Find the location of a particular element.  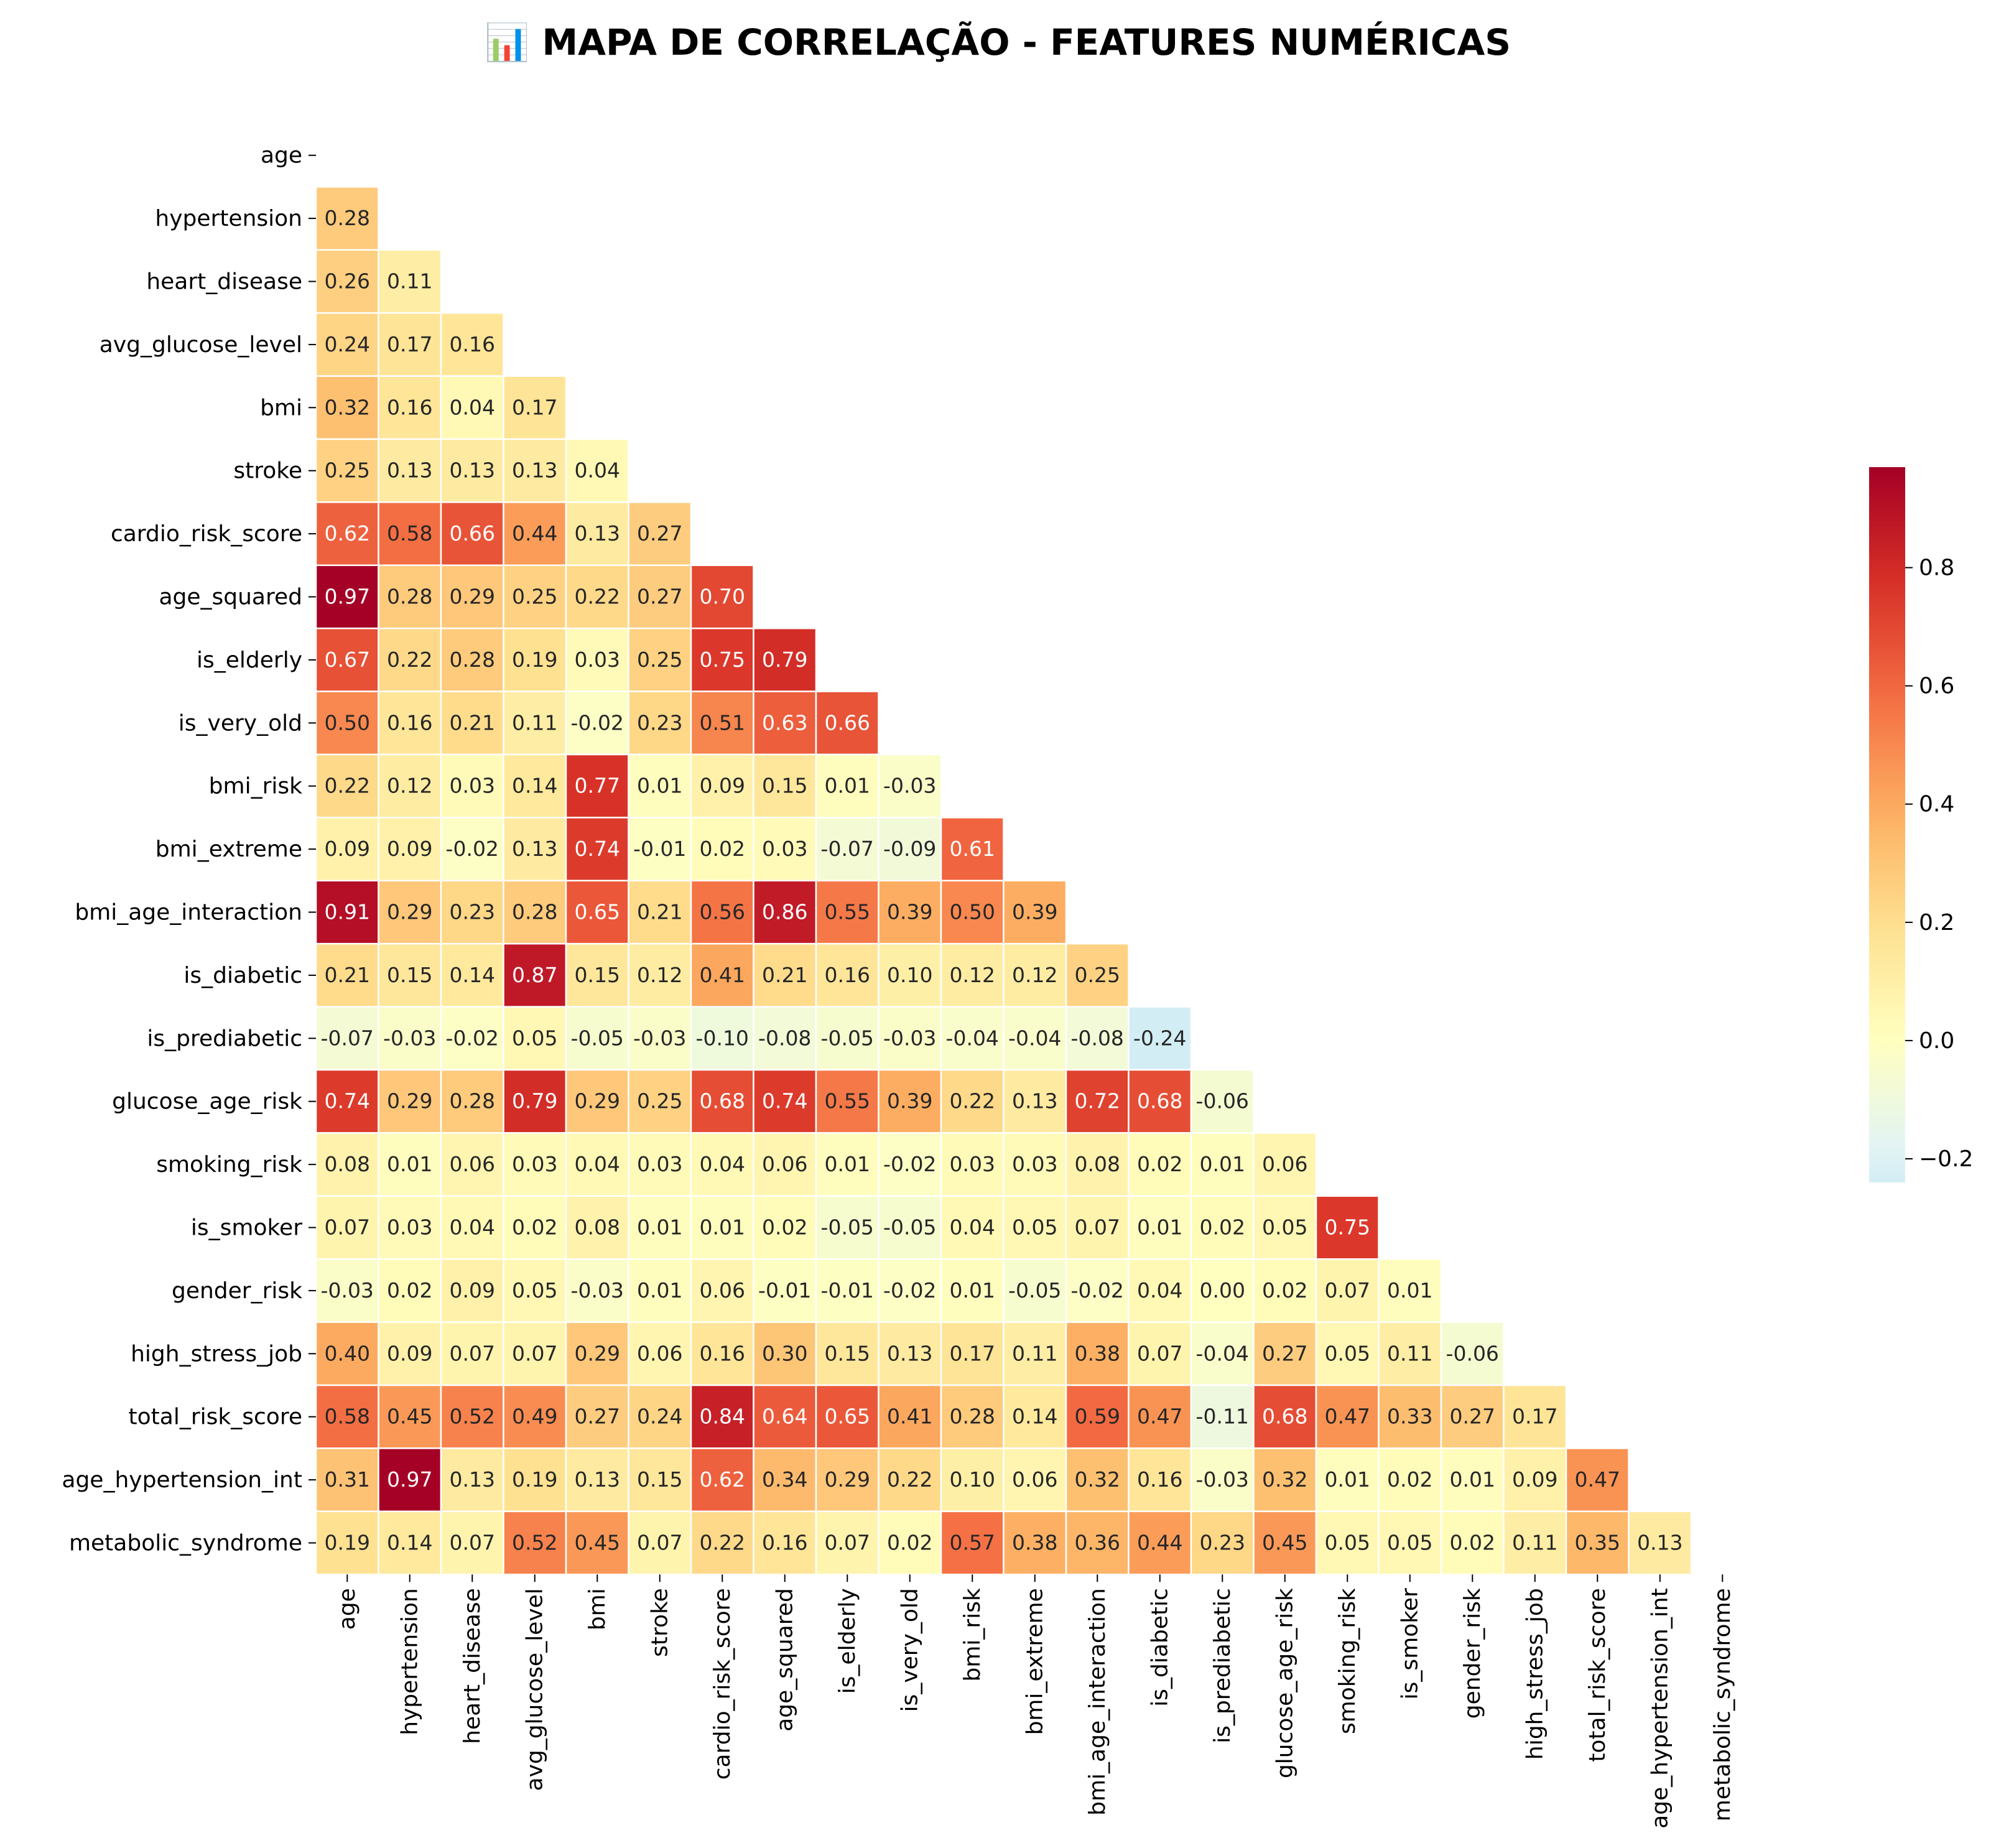

cell-value-label: 0.15 is located at coordinates (597, 975).